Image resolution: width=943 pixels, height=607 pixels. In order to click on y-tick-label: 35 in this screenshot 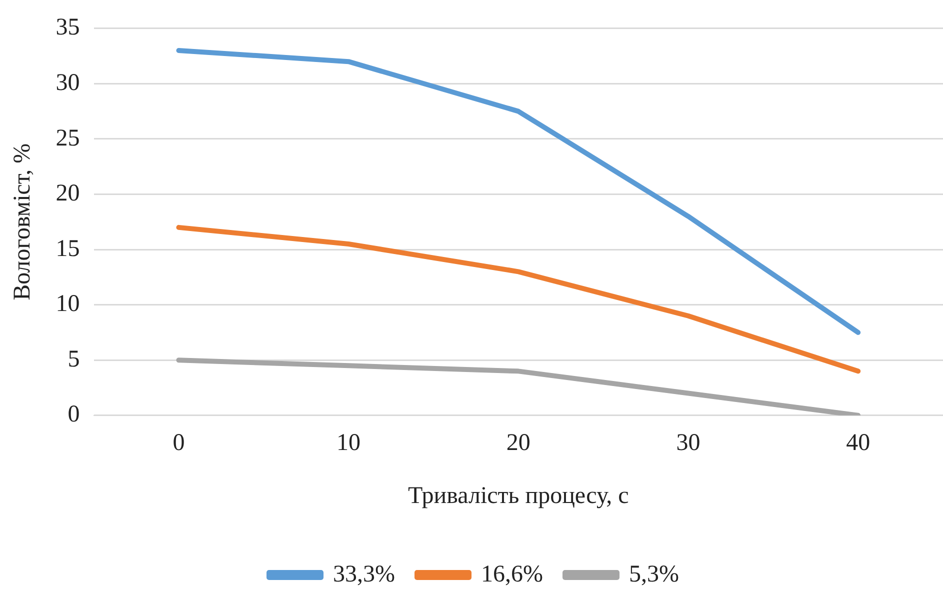, I will do `click(68, 27)`.